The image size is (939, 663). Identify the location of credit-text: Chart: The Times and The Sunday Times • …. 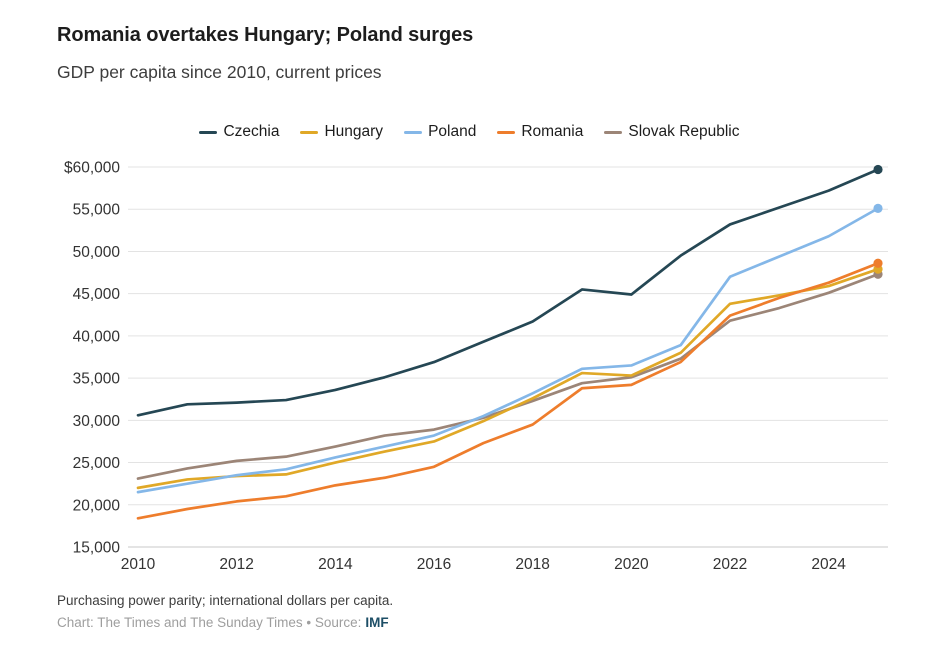
(209, 622).